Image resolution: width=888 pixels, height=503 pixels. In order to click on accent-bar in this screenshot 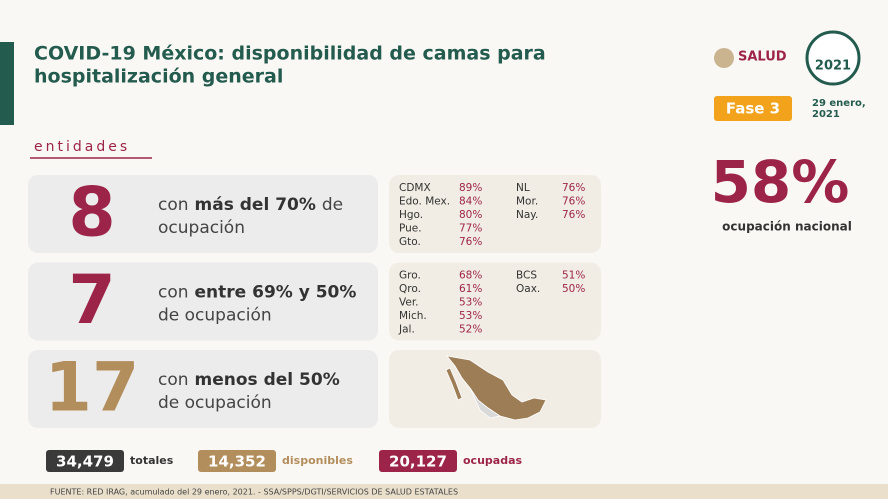, I will do `click(7, 83)`.